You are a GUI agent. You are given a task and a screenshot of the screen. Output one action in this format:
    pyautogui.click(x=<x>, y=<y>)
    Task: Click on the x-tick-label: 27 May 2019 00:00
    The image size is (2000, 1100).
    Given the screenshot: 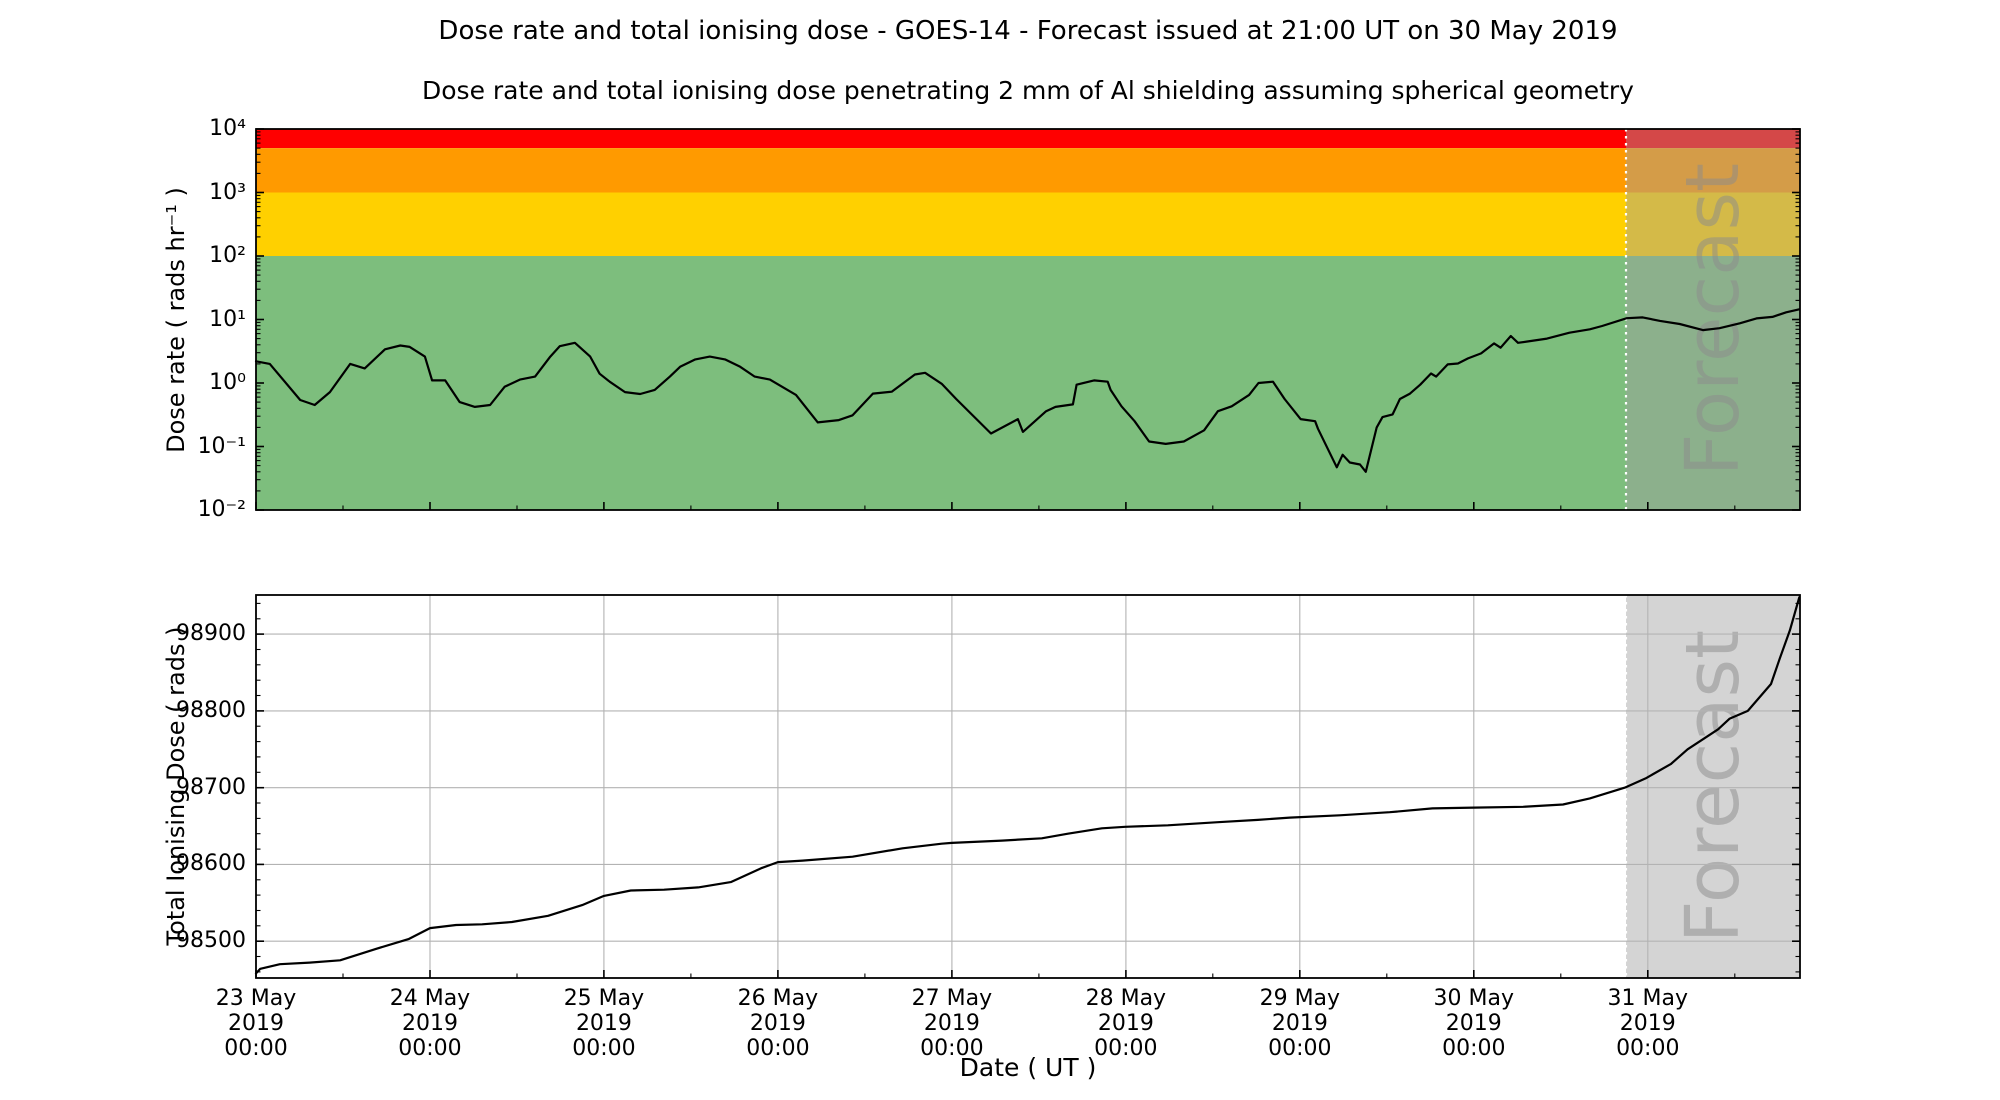 What is the action you would take?
    pyautogui.click(x=952, y=1023)
    